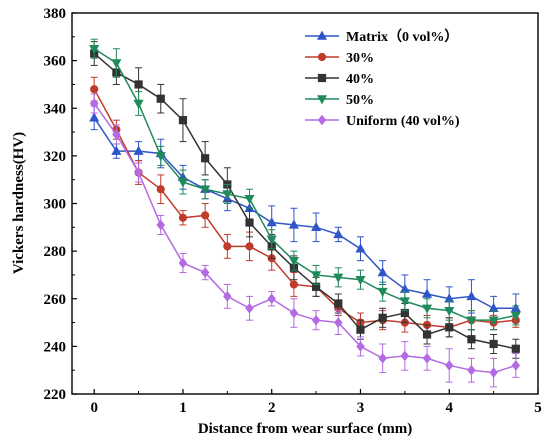 This screenshot has height=447, width=550. What do you see at coordinates (55, 109) in the screenshot?
I see `y-tick-label: 340` at bounding box center [55, 109].